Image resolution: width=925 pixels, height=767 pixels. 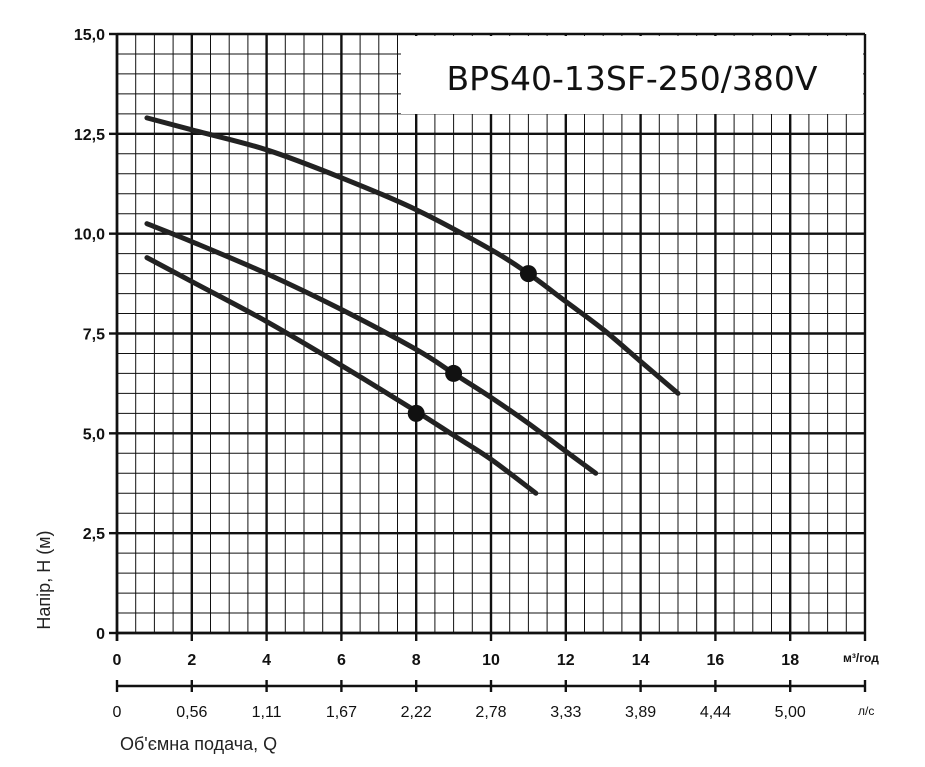 I want to click on y-tick-label: 12,5, so click(x=89, y=135).